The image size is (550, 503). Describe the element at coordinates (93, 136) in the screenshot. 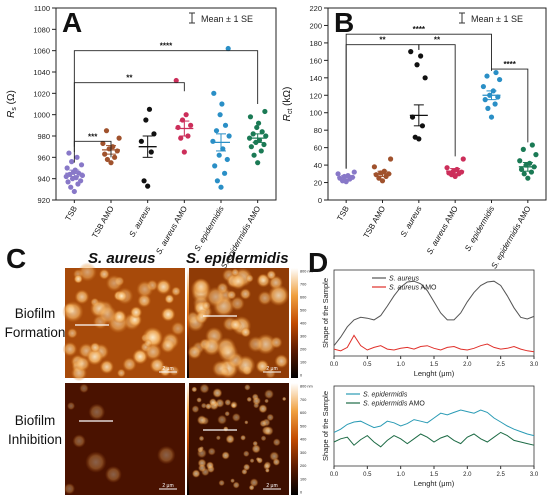

I see `significance-label: ***` at that location.